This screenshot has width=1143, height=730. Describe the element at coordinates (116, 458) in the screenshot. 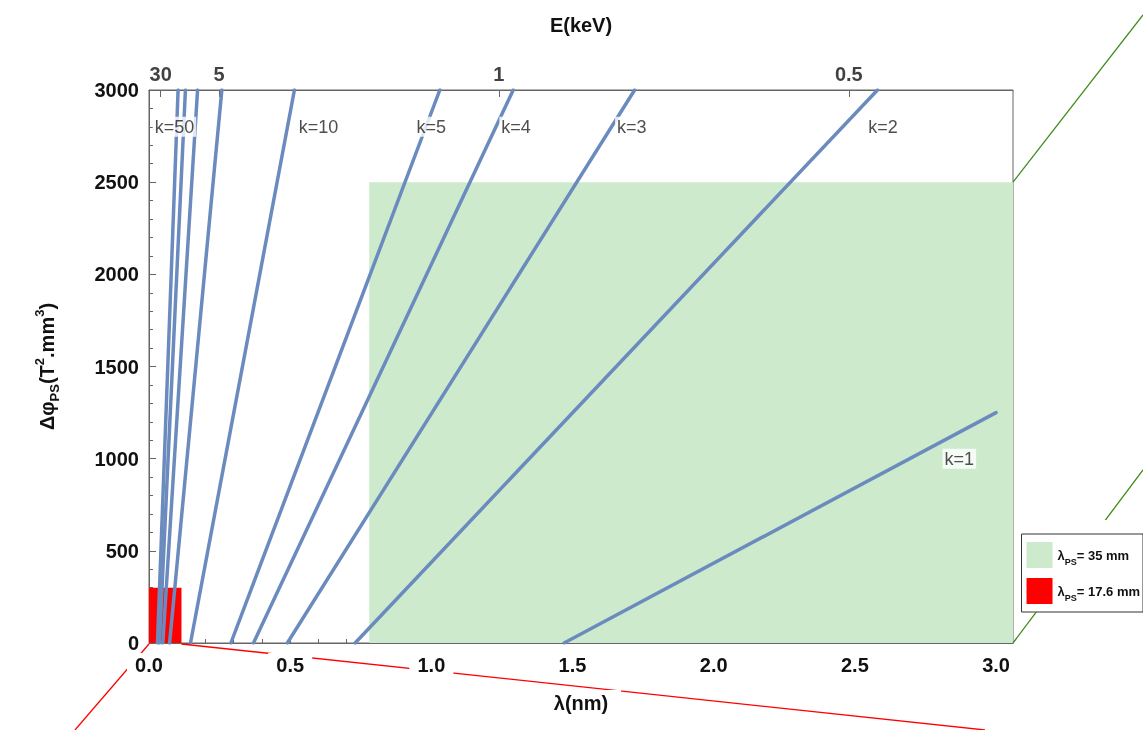

I see `y-tick-label: 1000` at that location.